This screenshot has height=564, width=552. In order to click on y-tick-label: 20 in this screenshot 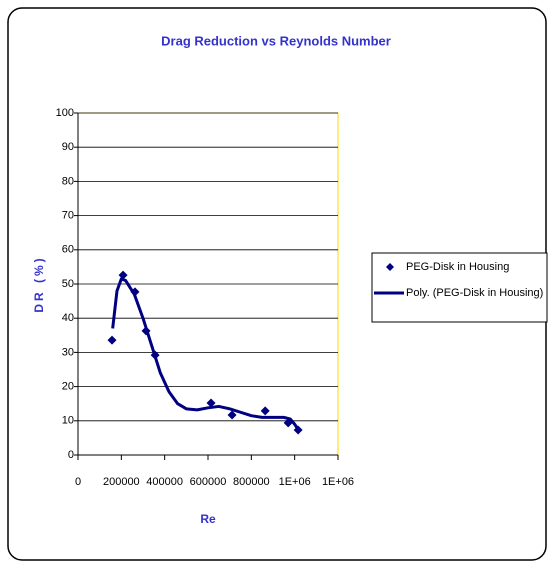, I will do `click(68, 387)`.